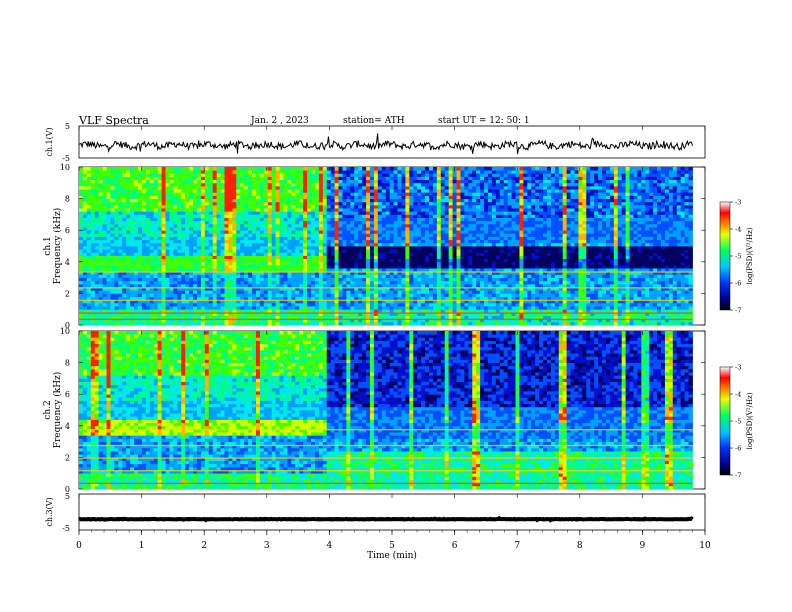  I want to click on xtick-label: 8, so click(580, 546).